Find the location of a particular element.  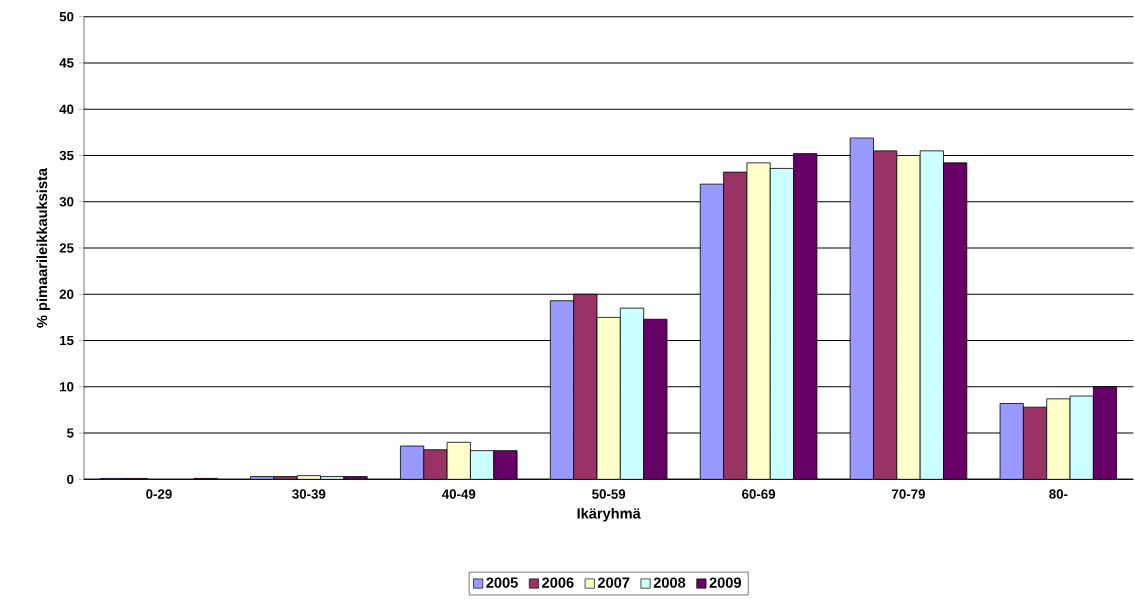

x-tick-label: 40-49 is located at coordinates (458, 494).